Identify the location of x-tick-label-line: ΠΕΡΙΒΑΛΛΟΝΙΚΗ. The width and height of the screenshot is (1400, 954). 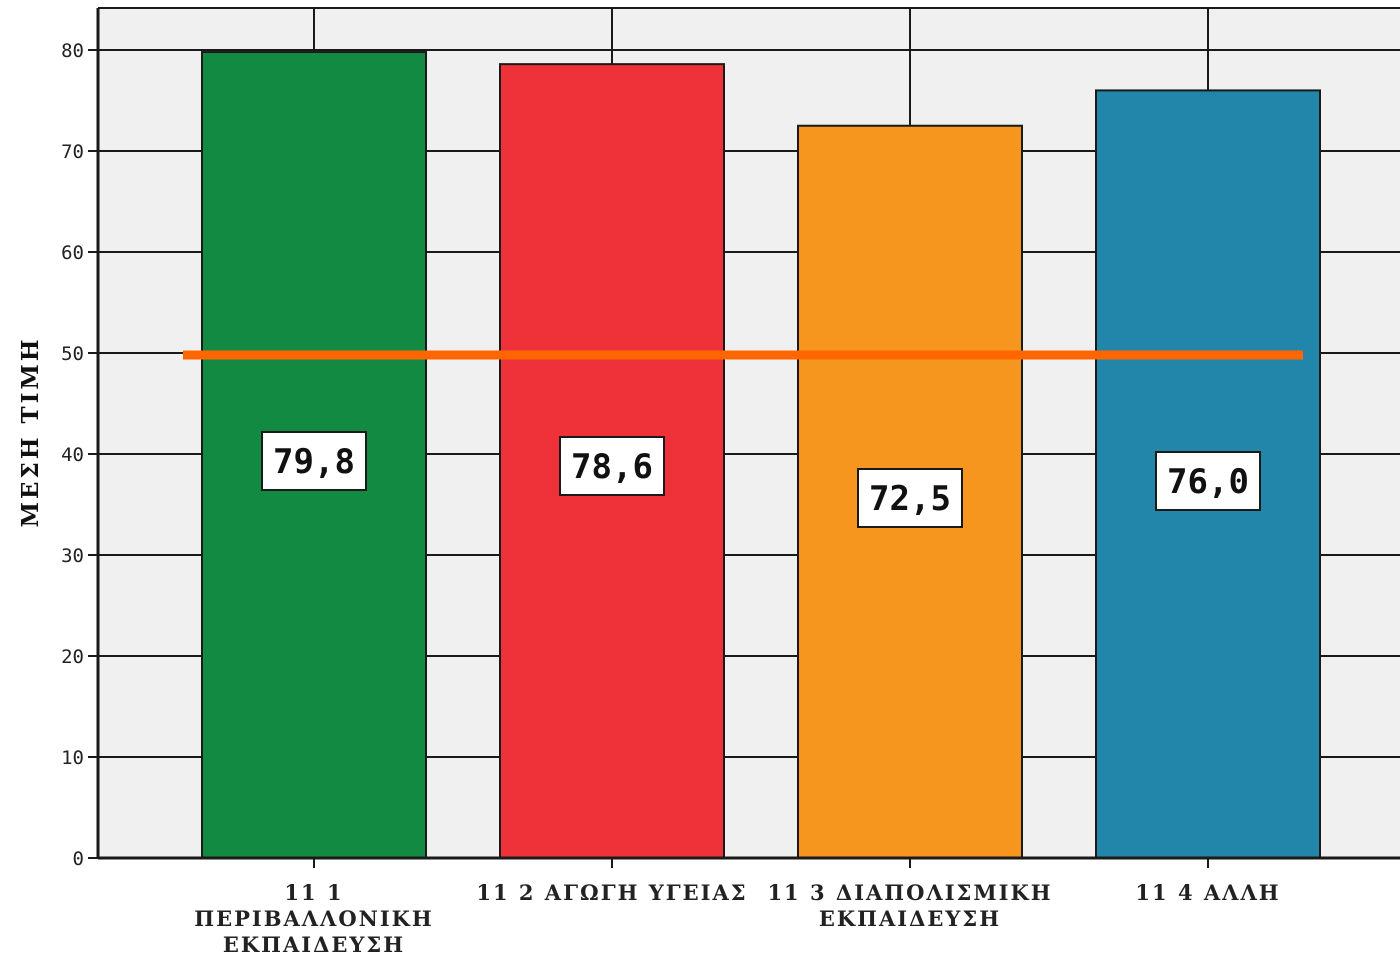
(314, 918).